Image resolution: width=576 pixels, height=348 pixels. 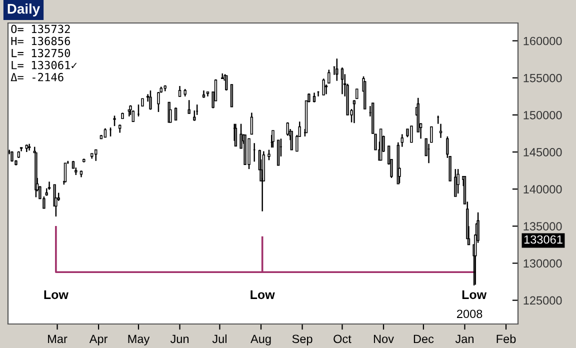 I want to click on annotation: H= 136856, so click(x=40, y=41).